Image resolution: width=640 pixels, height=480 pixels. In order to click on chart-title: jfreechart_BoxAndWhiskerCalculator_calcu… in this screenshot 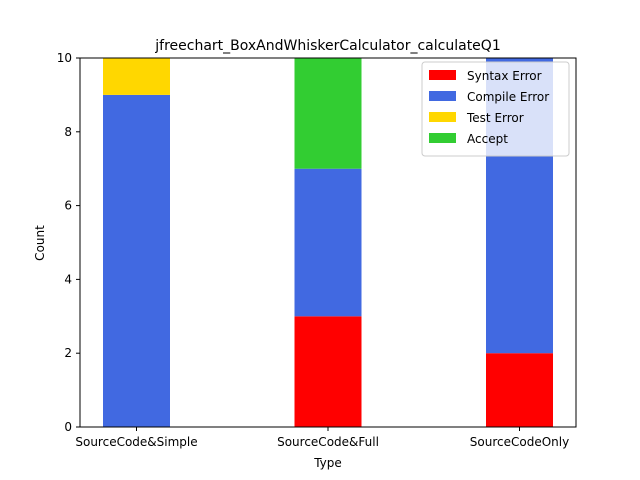, I will do `click(327, 46)`.